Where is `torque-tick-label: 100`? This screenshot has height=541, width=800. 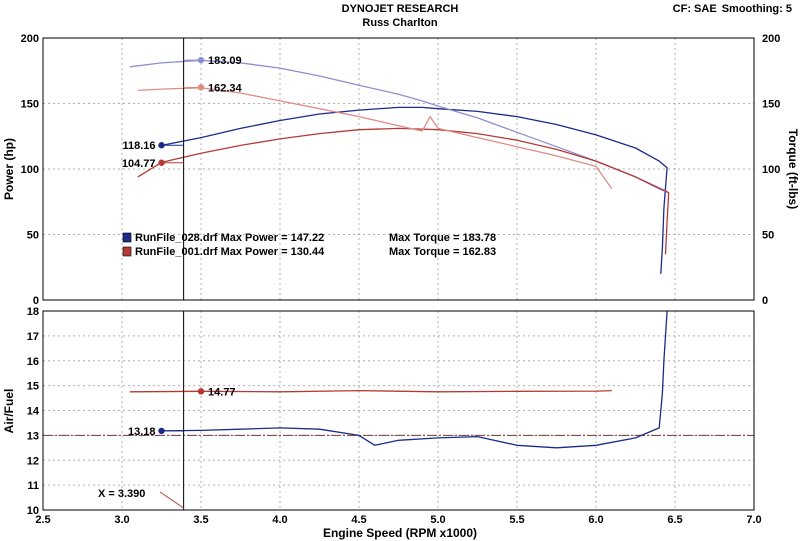 torque-tick-label: 100 is located at coordinates (771, 170).